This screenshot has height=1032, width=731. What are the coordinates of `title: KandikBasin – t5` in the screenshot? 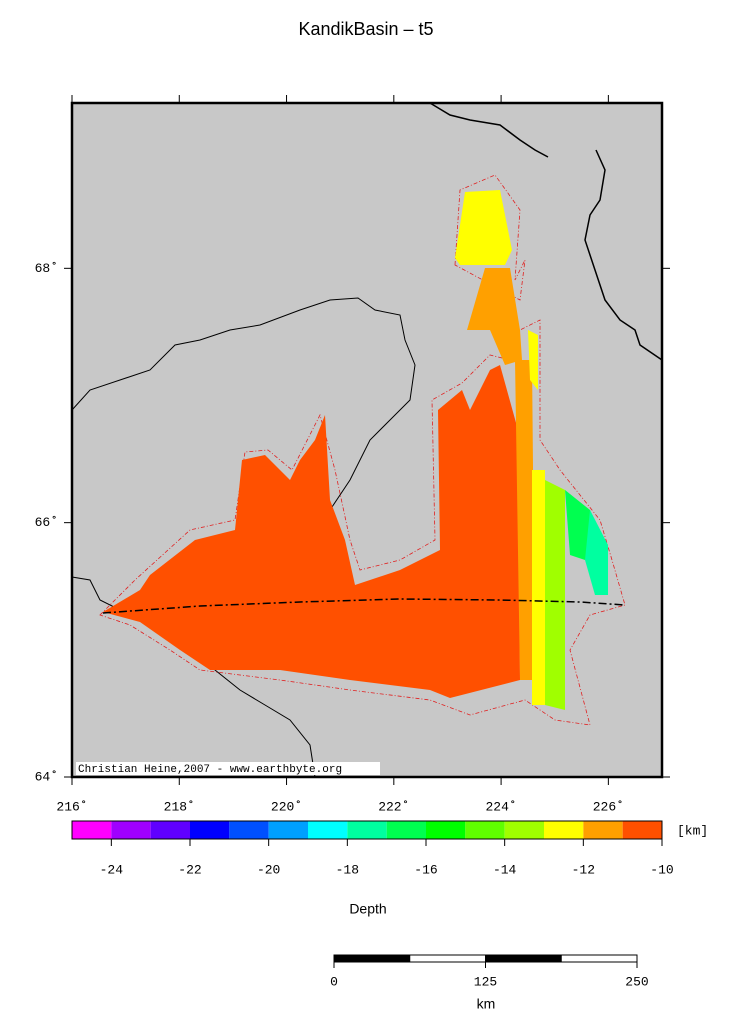 It's located at (365, 29).